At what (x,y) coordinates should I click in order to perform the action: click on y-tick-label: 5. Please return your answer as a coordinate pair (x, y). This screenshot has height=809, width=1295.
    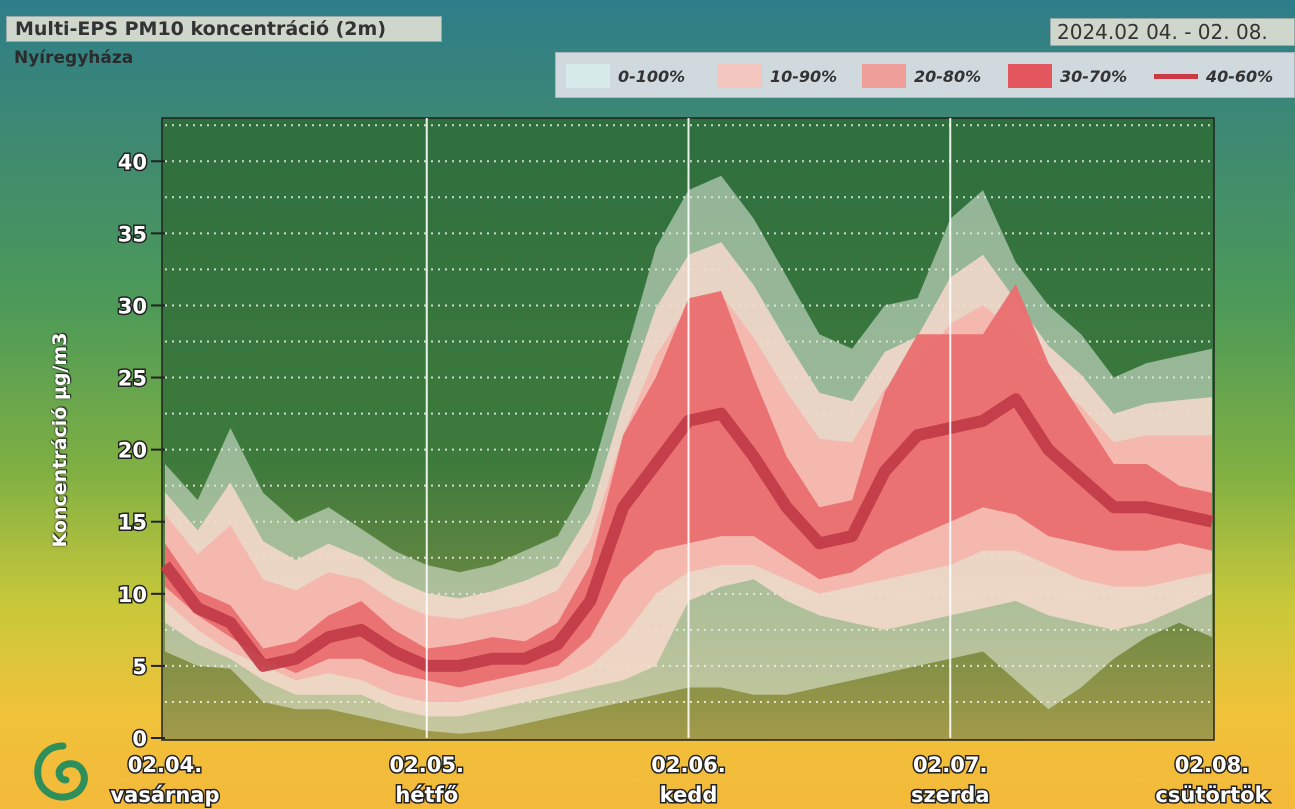
    Looking at the image, I should click on (139, 667).